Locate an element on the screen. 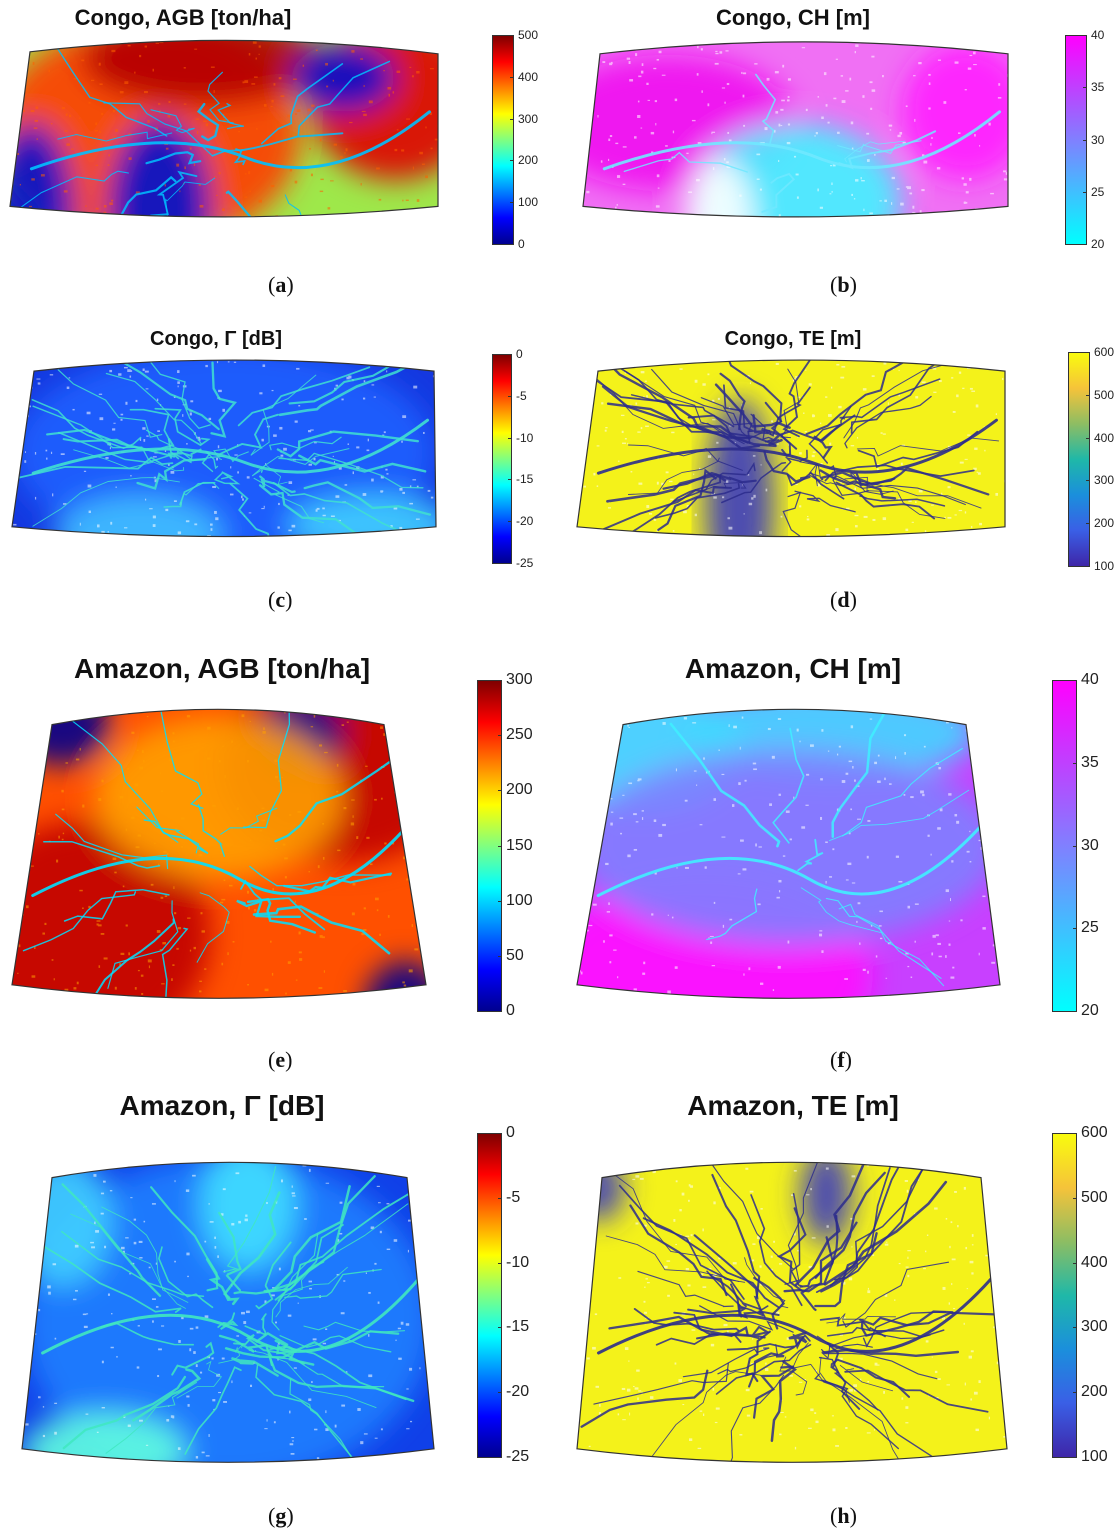 This screenshot has height=1529, width=1117. colorbar-tick-label: 150 is located at coordinates (519, 845).